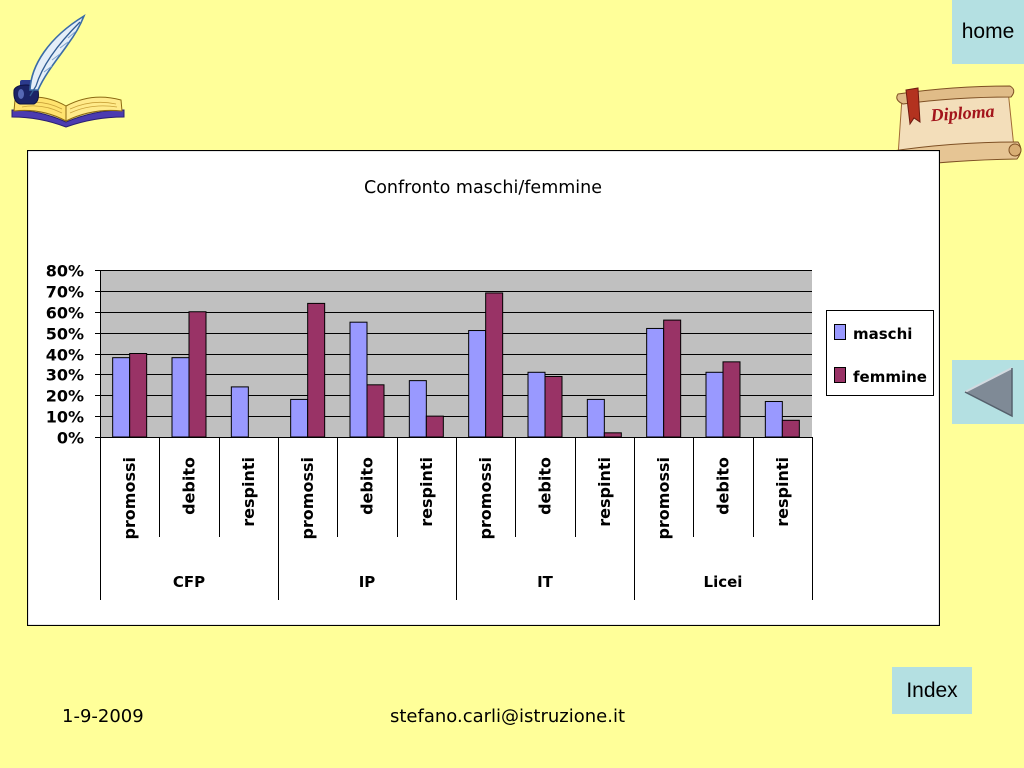  I want to click on bar-maschi-it-promossi, so click(477, 384).